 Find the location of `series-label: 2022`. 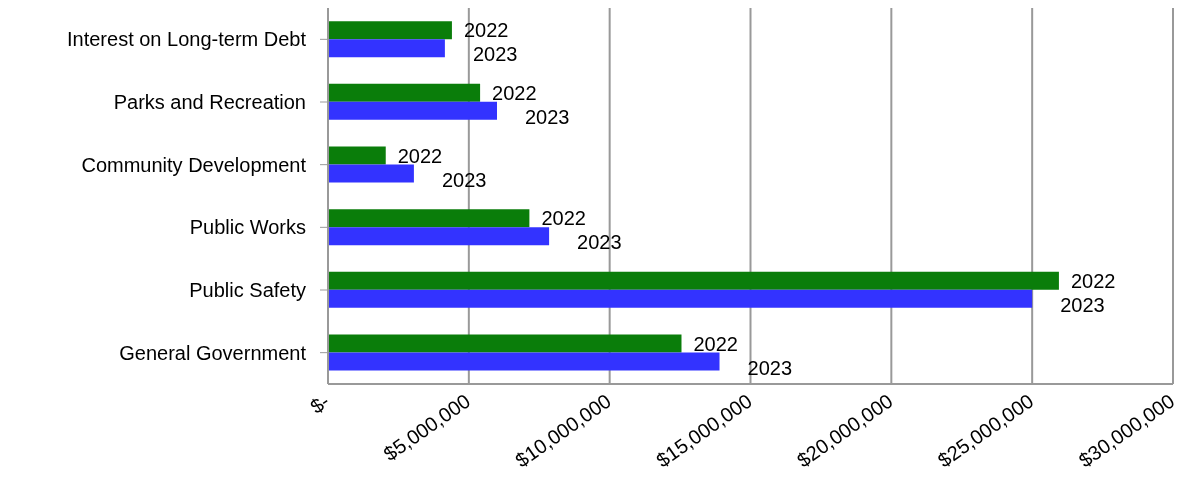

series-label: 2022 is located at coordinates (486, 30).